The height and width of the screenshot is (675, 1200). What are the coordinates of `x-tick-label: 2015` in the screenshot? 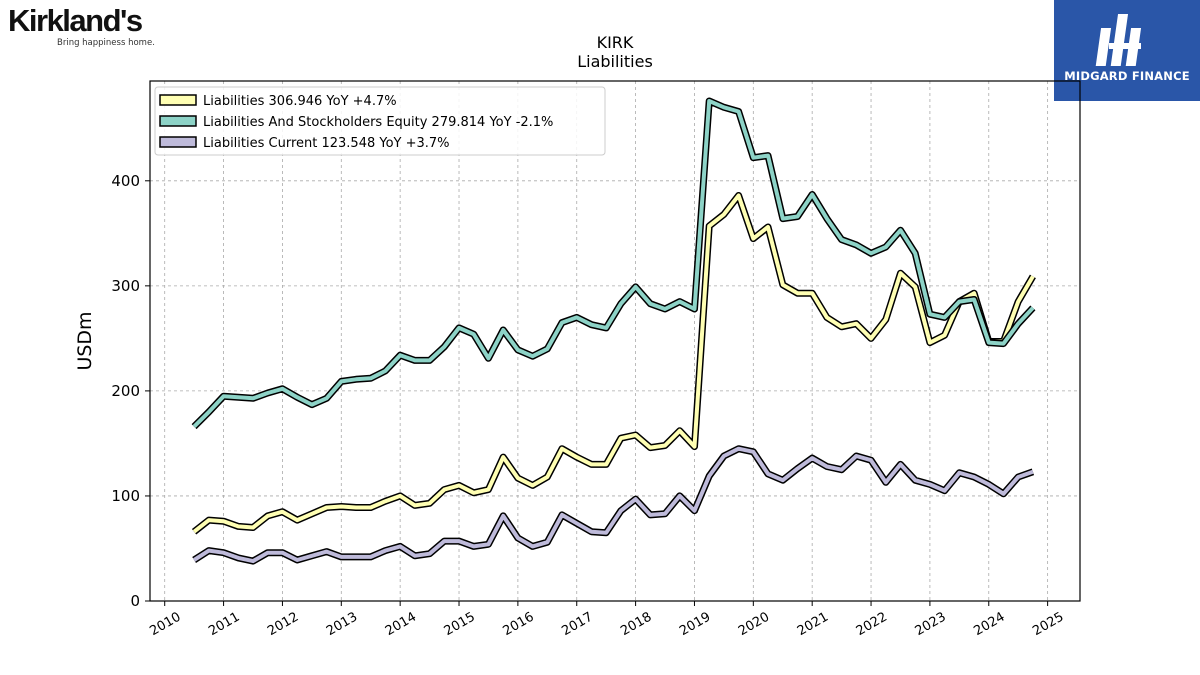 It's located at (460, 625).